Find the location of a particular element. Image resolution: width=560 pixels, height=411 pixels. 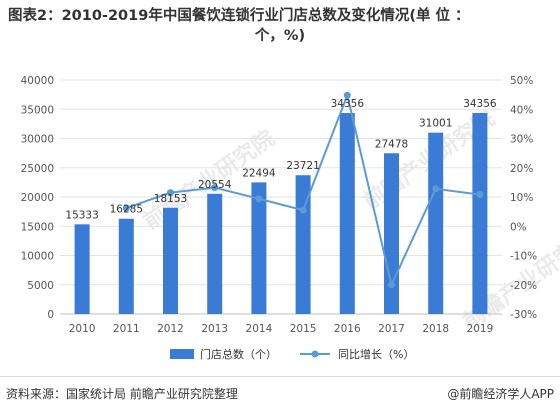

brand-credit: @前瞻经济学人APP is located at coordinates (500, 394).